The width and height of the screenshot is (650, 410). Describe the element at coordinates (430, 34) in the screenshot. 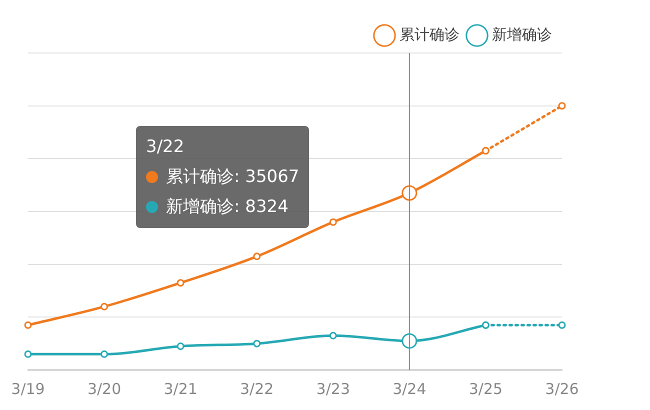

I see `legend-label: 累计确诊` at that location.